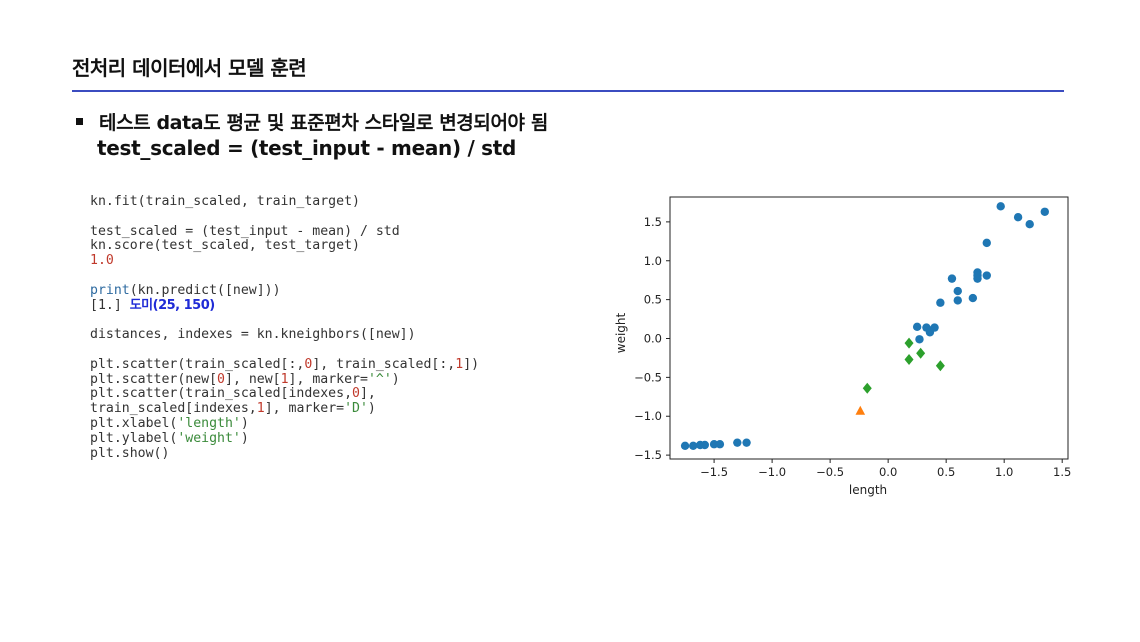  Describe the element at coordinates (653, 338) in the screenshot. I see `y-tick-label: 0.0` at that location.